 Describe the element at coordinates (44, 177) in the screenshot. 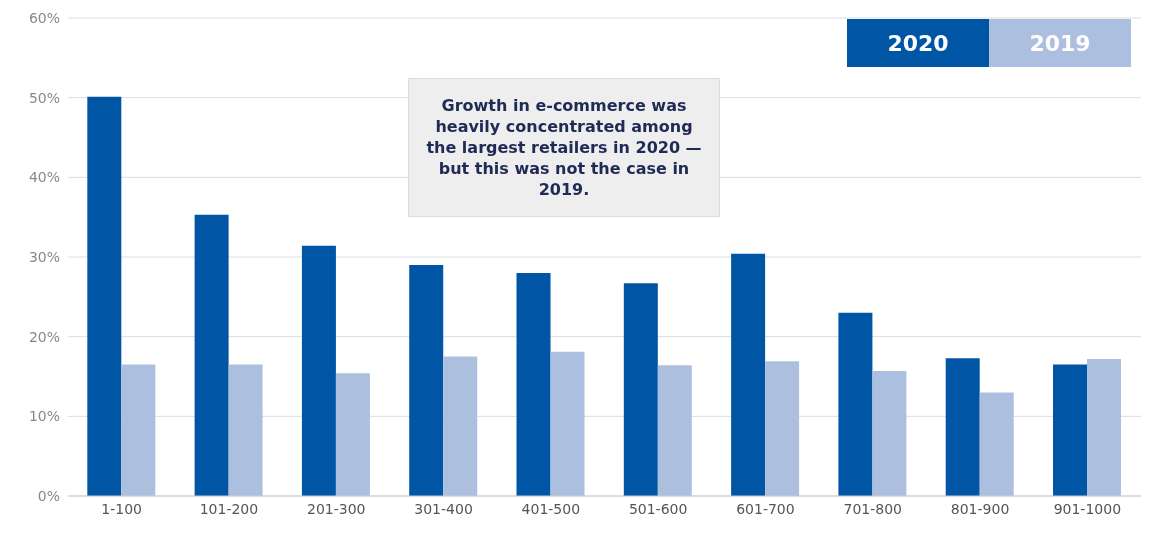

I see `y-tick-label: 40%` at that location.